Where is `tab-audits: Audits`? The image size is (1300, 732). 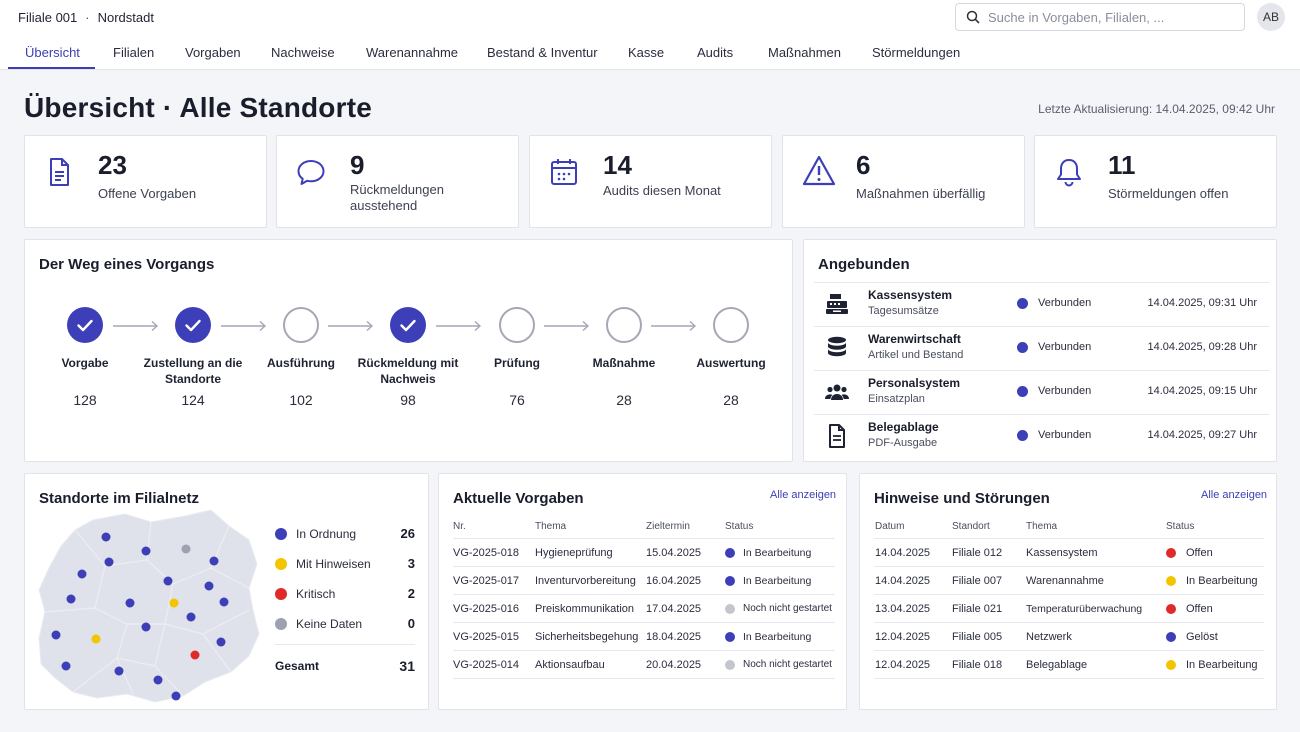 tab-audits: Audits is located at coordinates (715, 52).